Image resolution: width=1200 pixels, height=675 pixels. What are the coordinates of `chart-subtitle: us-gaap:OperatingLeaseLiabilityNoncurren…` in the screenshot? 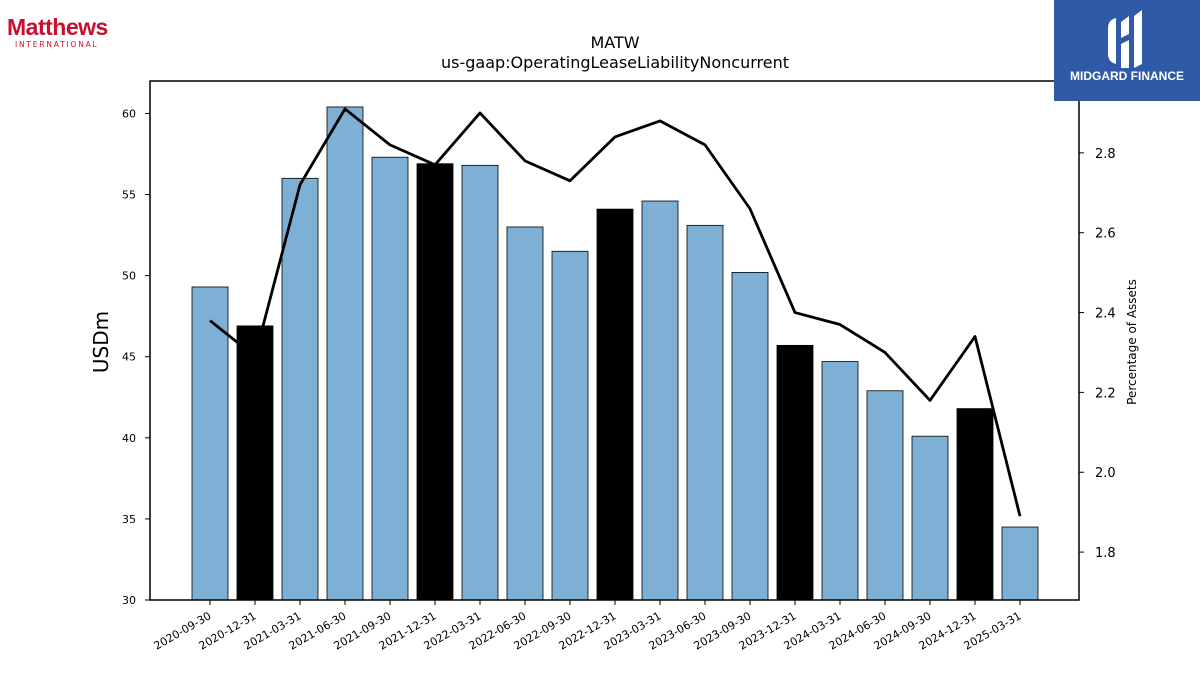 It's located at (615, 62).